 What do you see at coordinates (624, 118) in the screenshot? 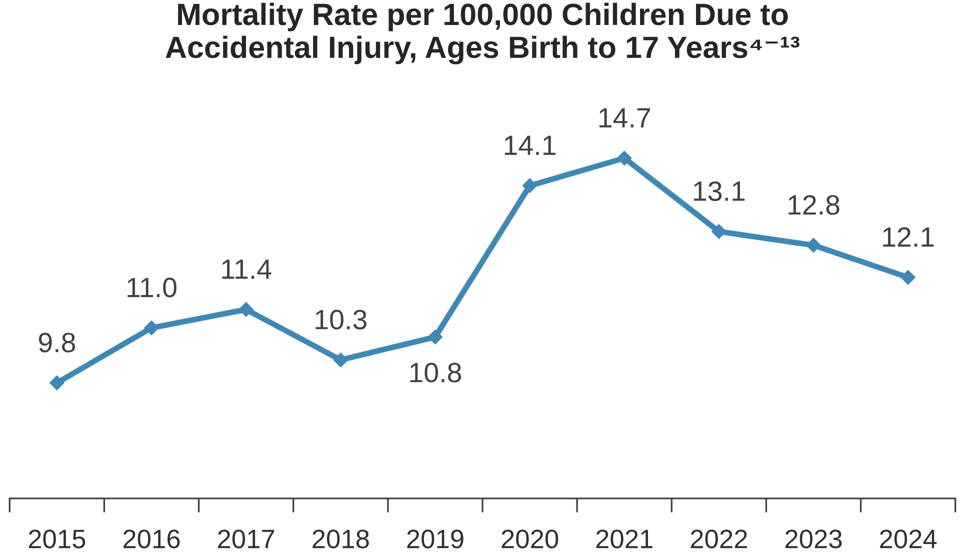
I see `data-label: 14.7` at bounding box center [624, 118].